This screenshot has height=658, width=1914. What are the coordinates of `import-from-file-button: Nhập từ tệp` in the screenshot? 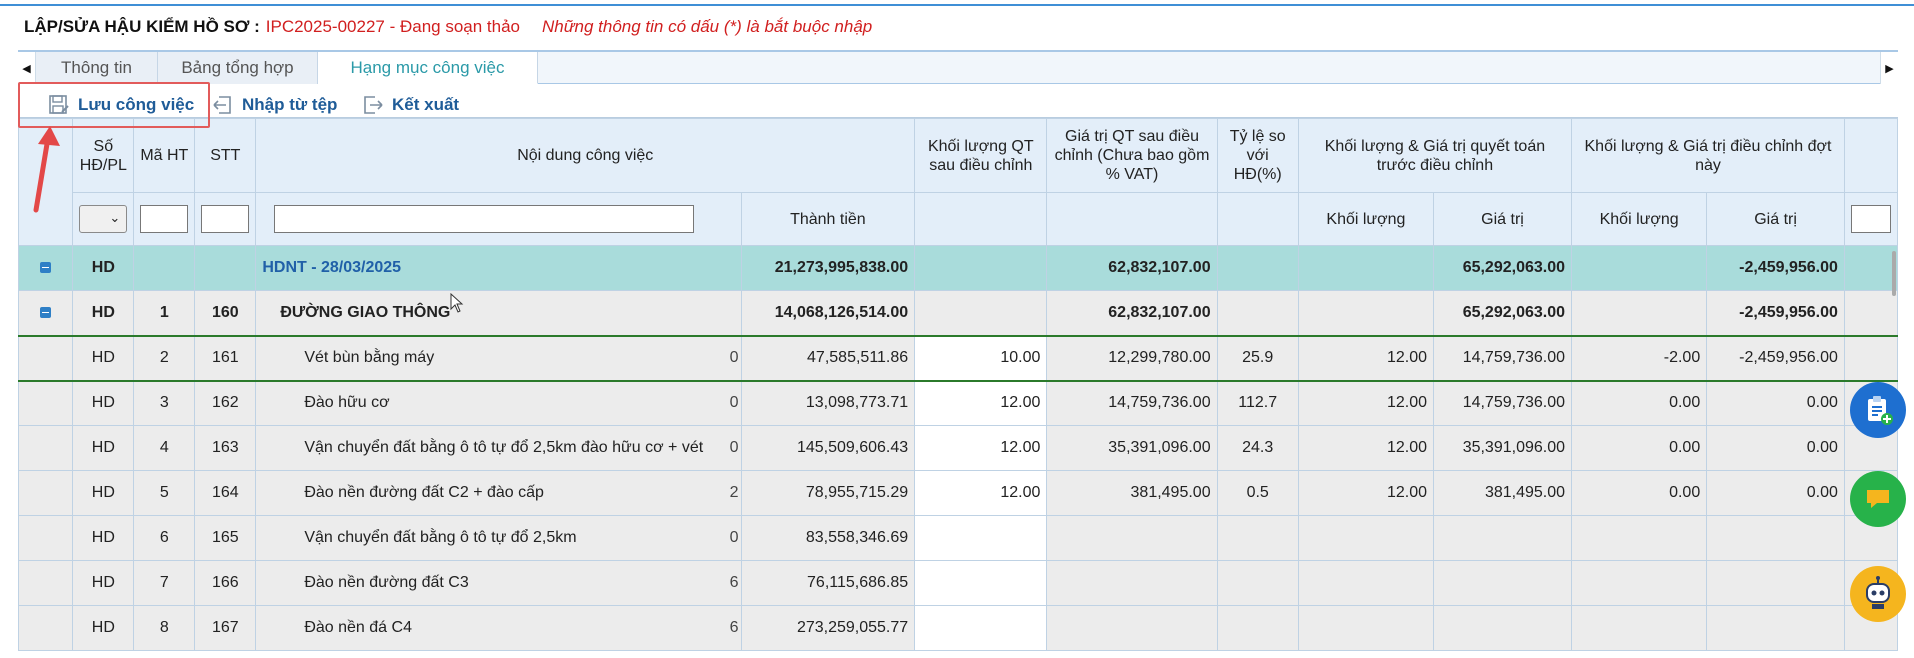 It's located at (274, 105).